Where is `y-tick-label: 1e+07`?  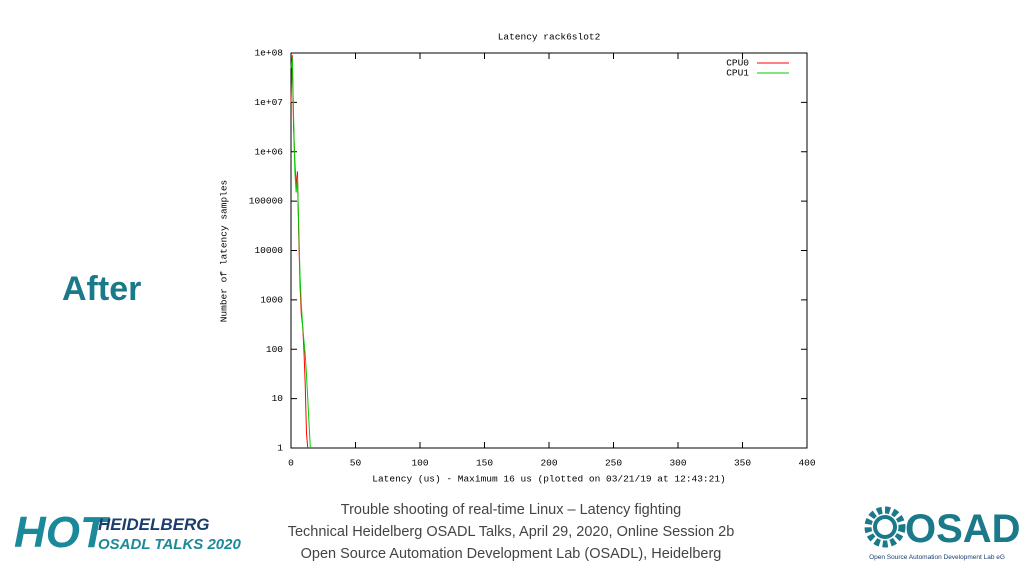 y-tick-label: 1e+07 is located at coordinates (268, 102).